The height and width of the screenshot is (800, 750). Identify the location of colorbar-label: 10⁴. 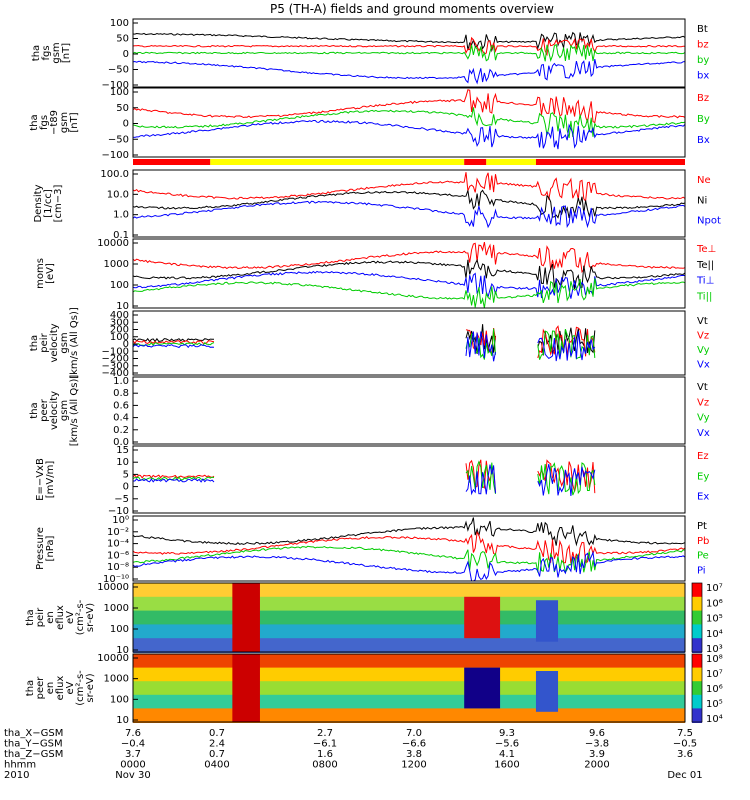
(714, 719).